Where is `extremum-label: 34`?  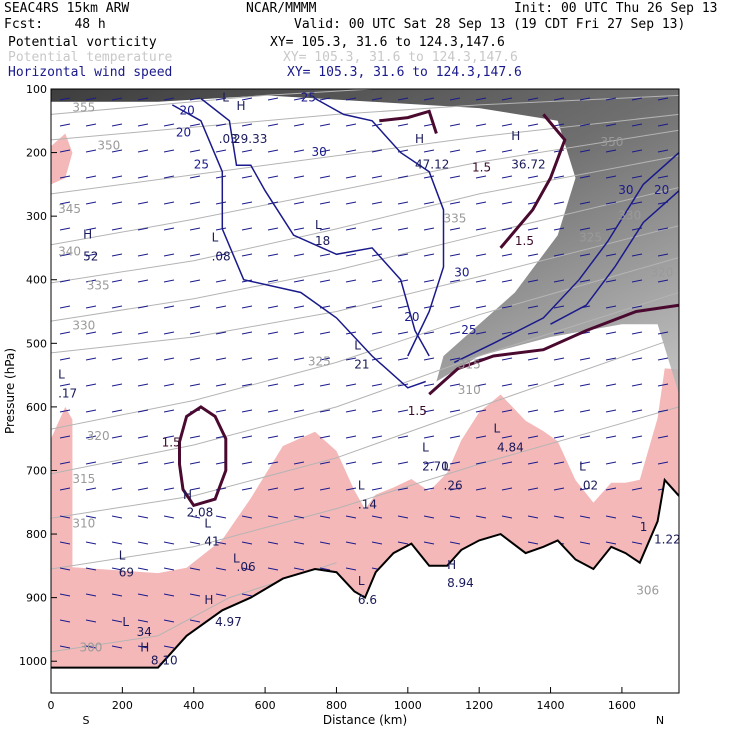 extremum-label: 34 is located at coordinates (144, 632).